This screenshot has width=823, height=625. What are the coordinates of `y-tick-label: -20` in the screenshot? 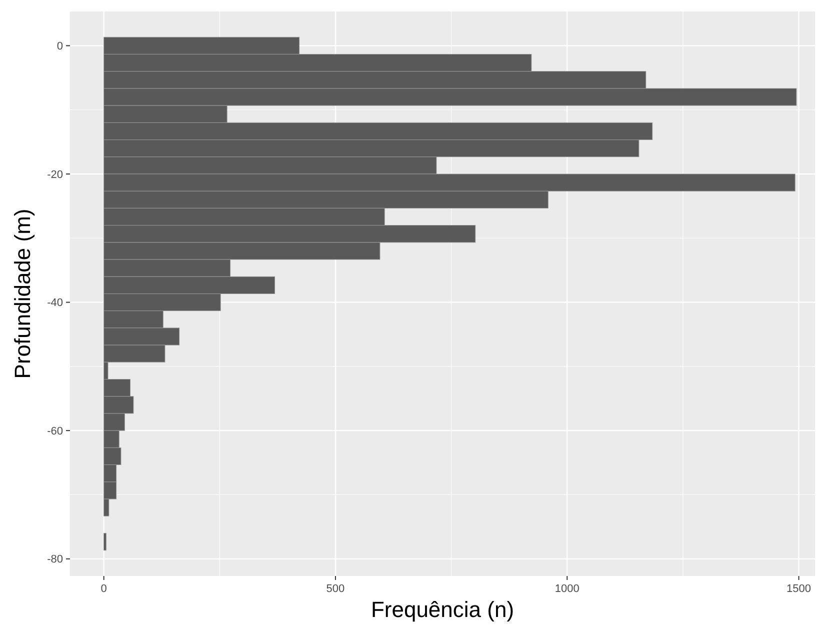 It's located at (55, 174).